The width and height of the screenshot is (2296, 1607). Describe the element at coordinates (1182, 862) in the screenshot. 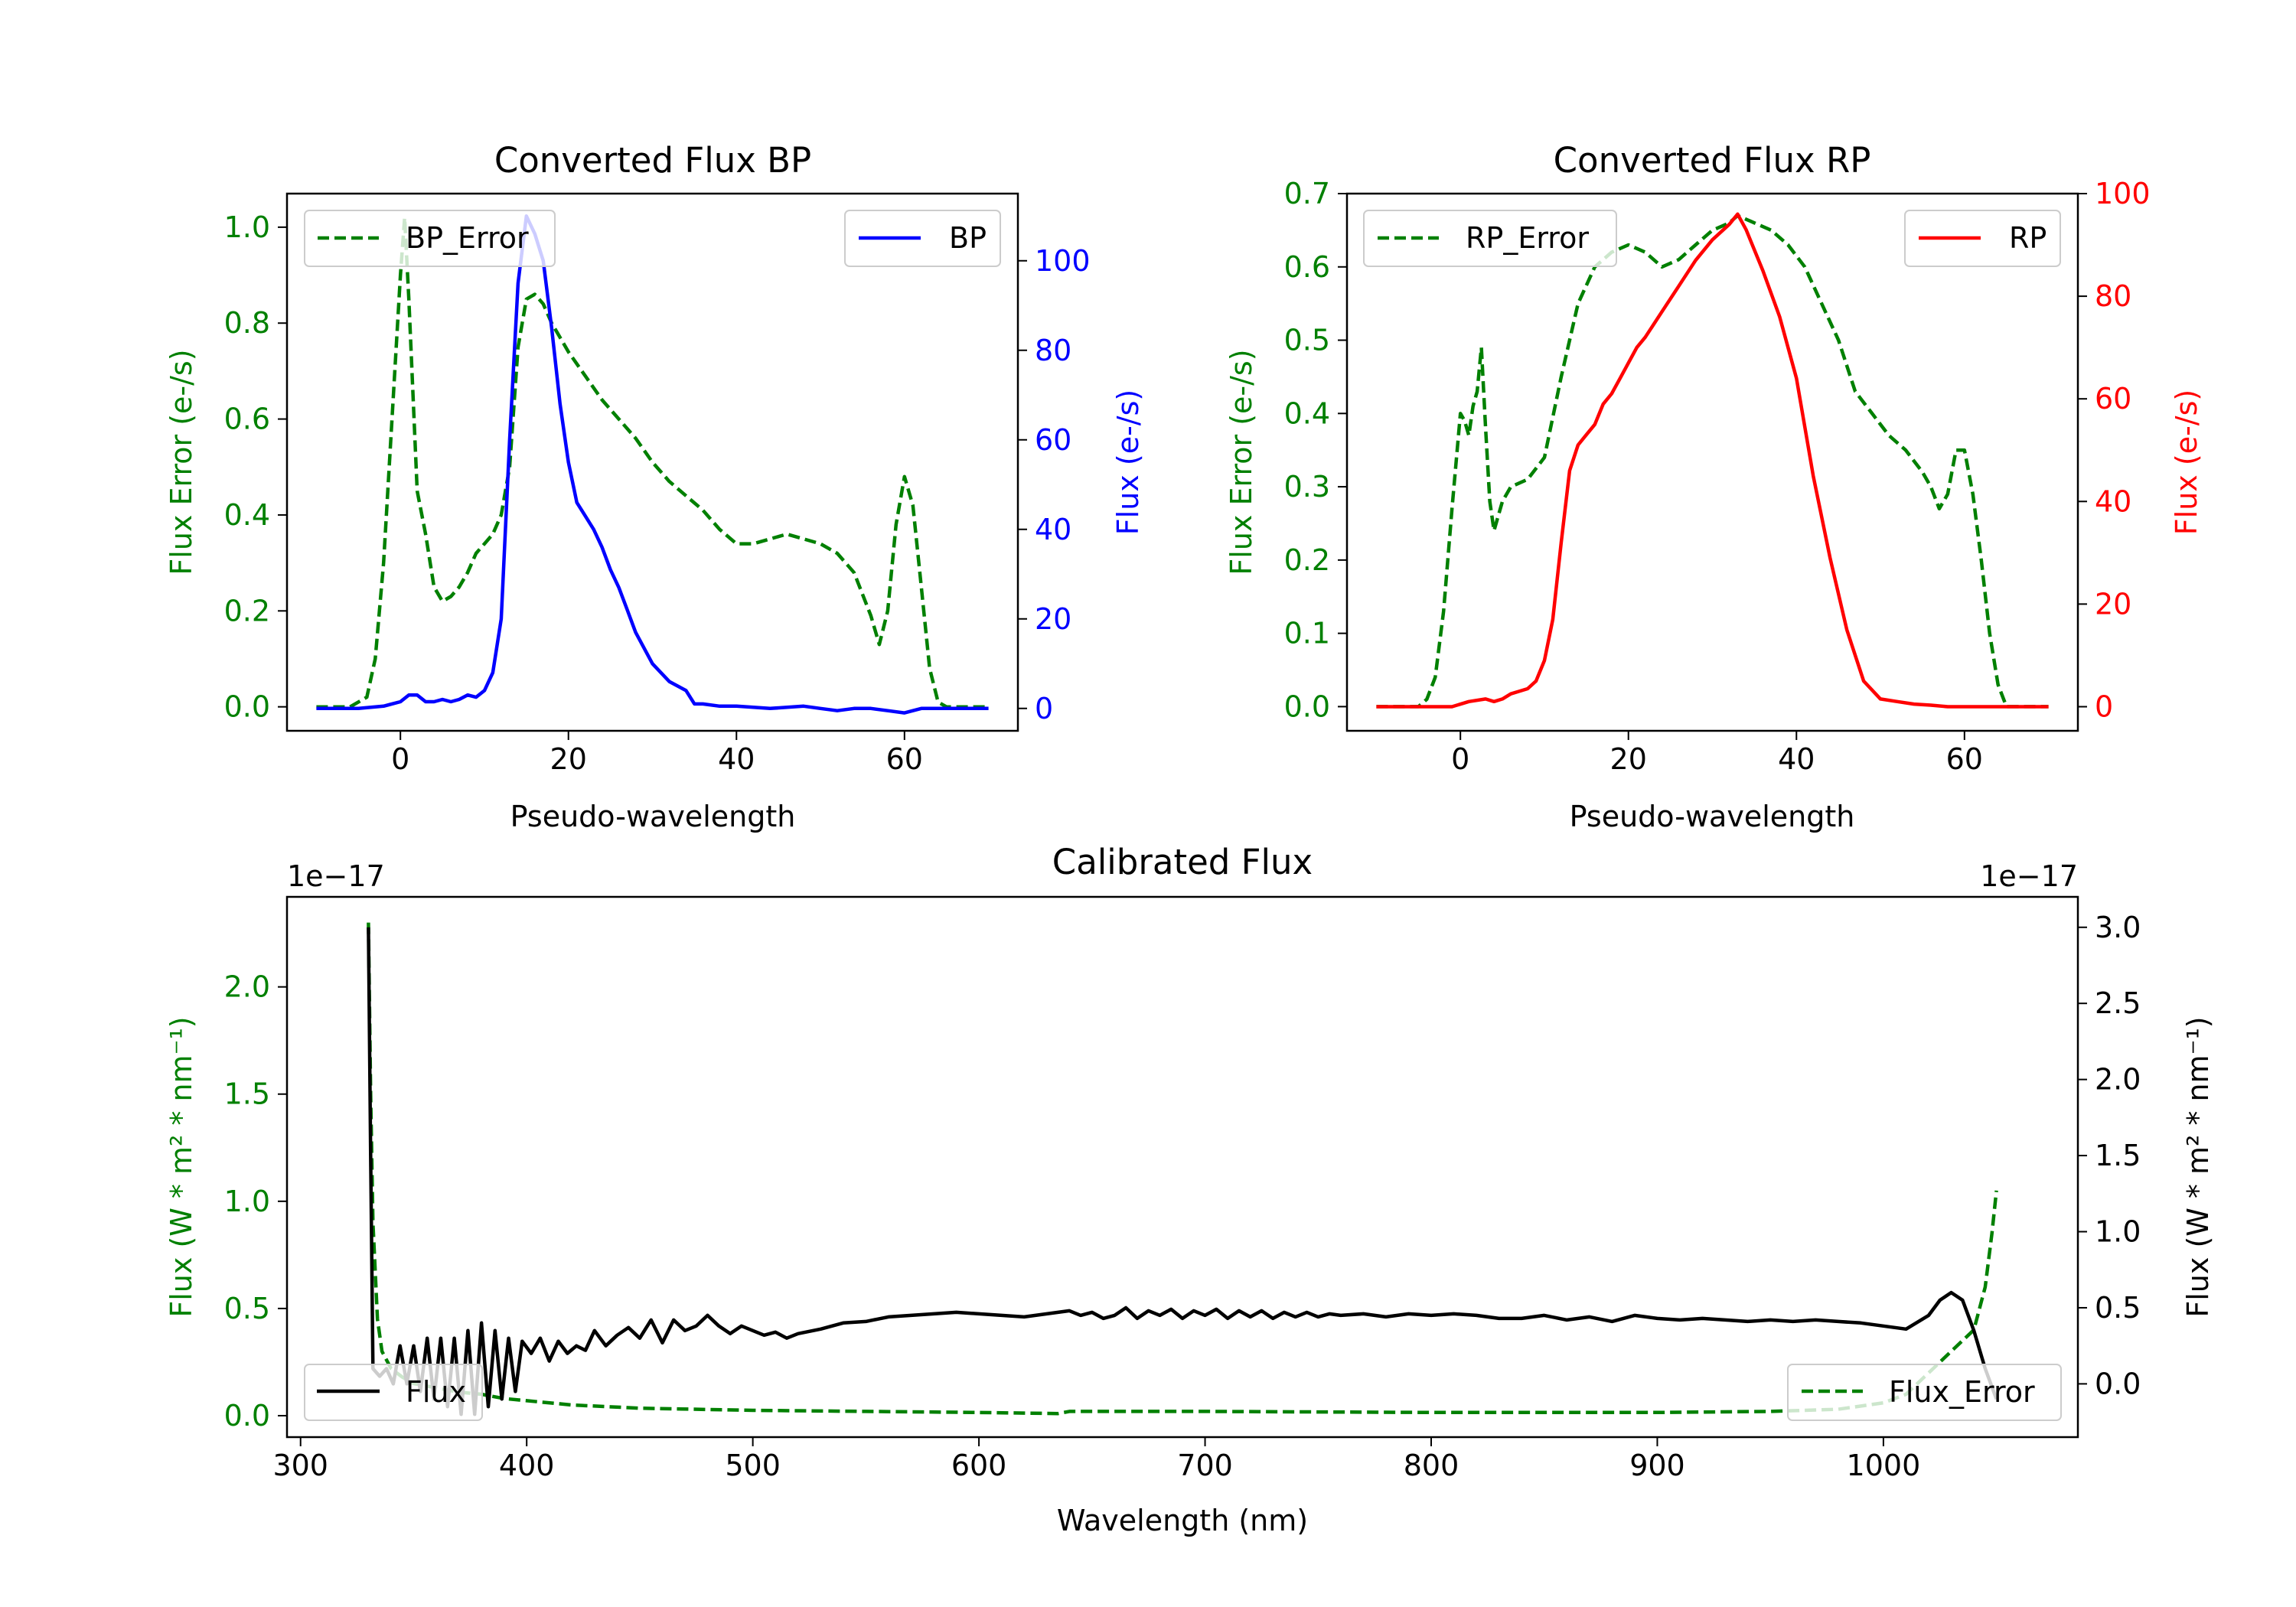

I see `chart-cal-title: Calibrated Flux` at that location.